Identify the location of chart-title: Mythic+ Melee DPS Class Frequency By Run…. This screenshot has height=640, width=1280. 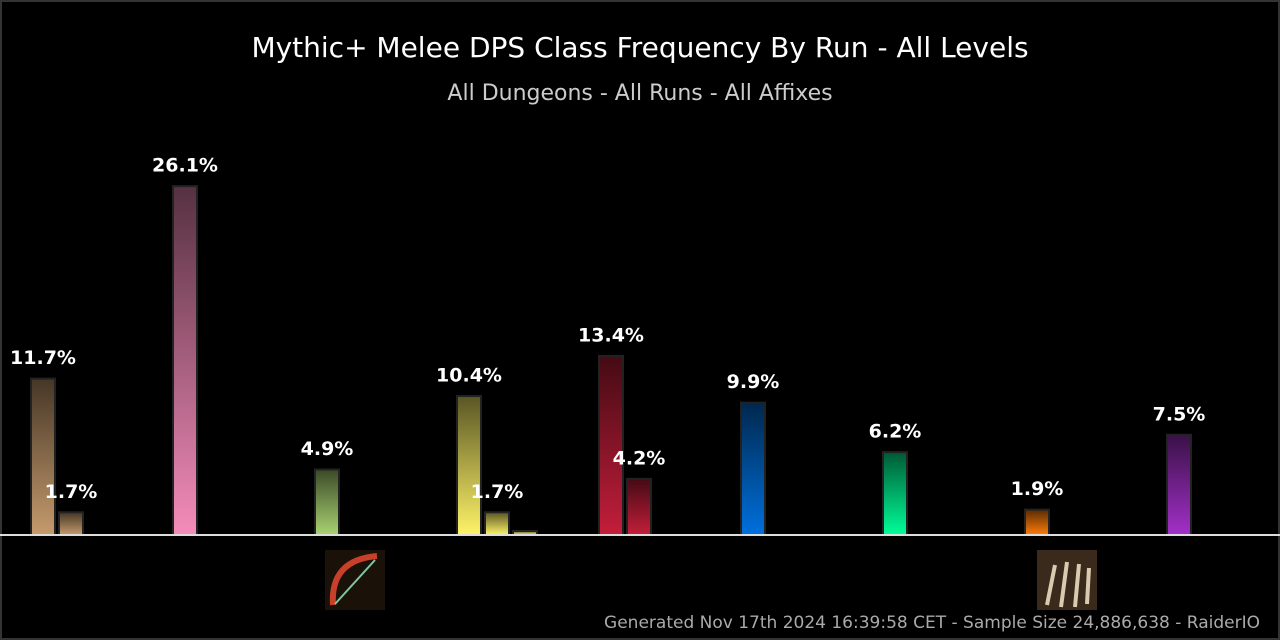
(639, 47).